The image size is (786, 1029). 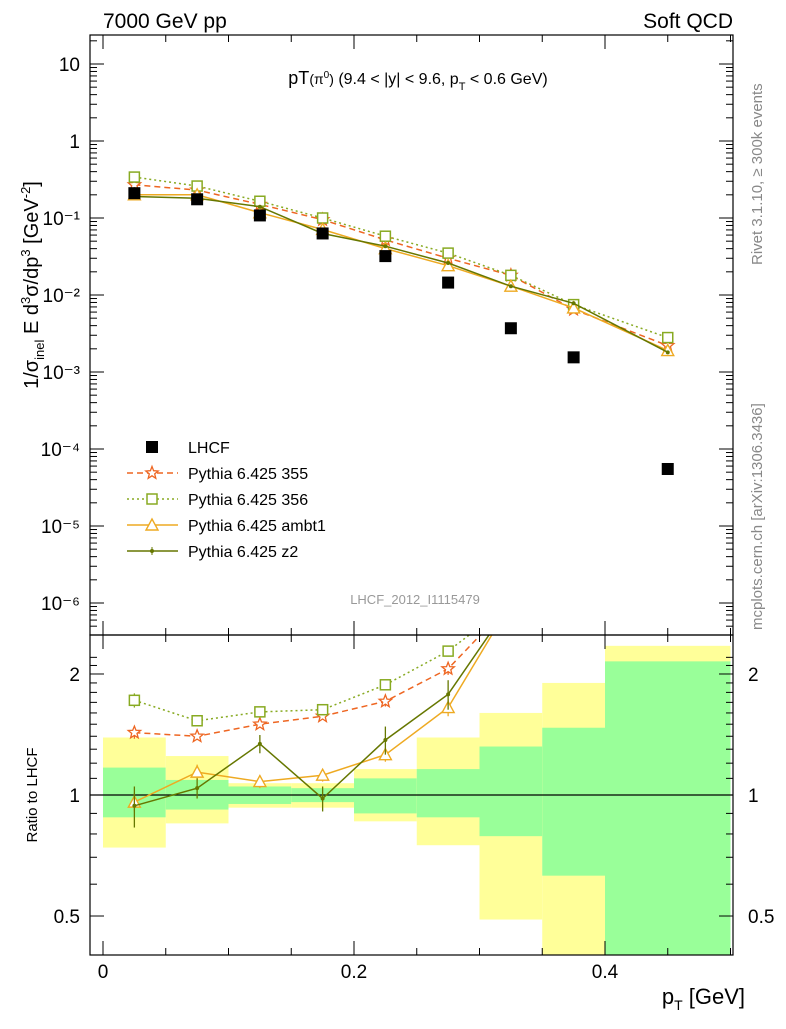 I want to click on legend-label-1: Pythia 6.425 355, so click(x=248, y=474).